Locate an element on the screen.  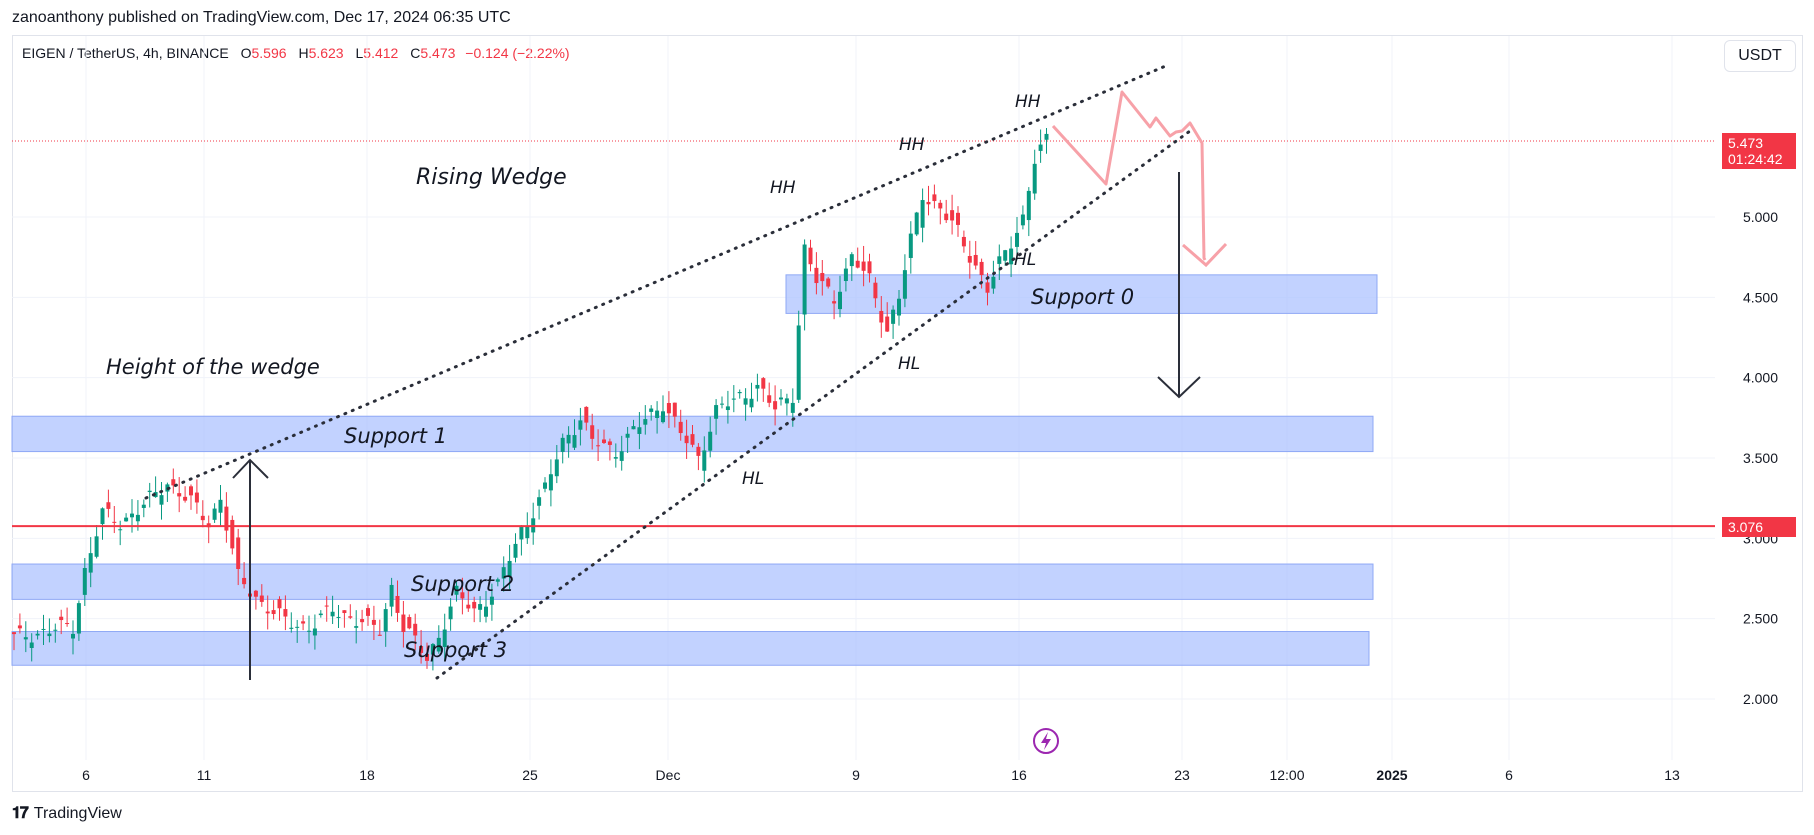
y-axis-tick-label: 2.500 is located at coordinates (1760, 619).